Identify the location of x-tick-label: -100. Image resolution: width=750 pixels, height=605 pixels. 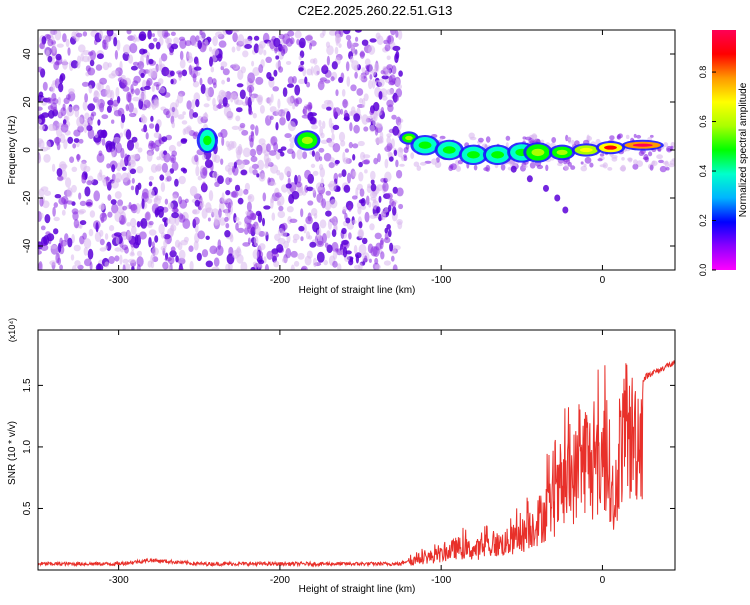
(441, 280).